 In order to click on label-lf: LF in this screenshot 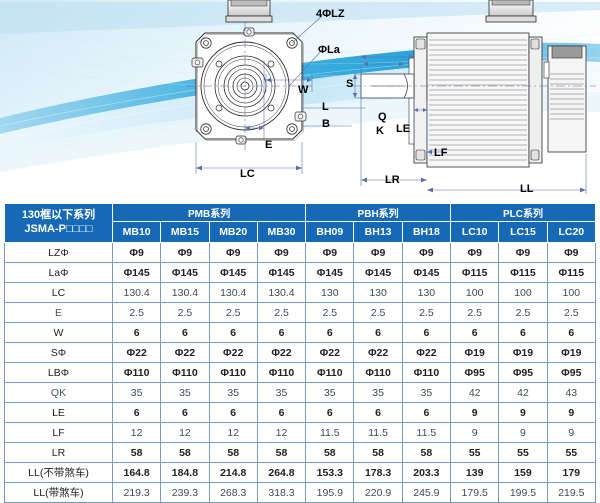, I will do `click(441, 153)`.